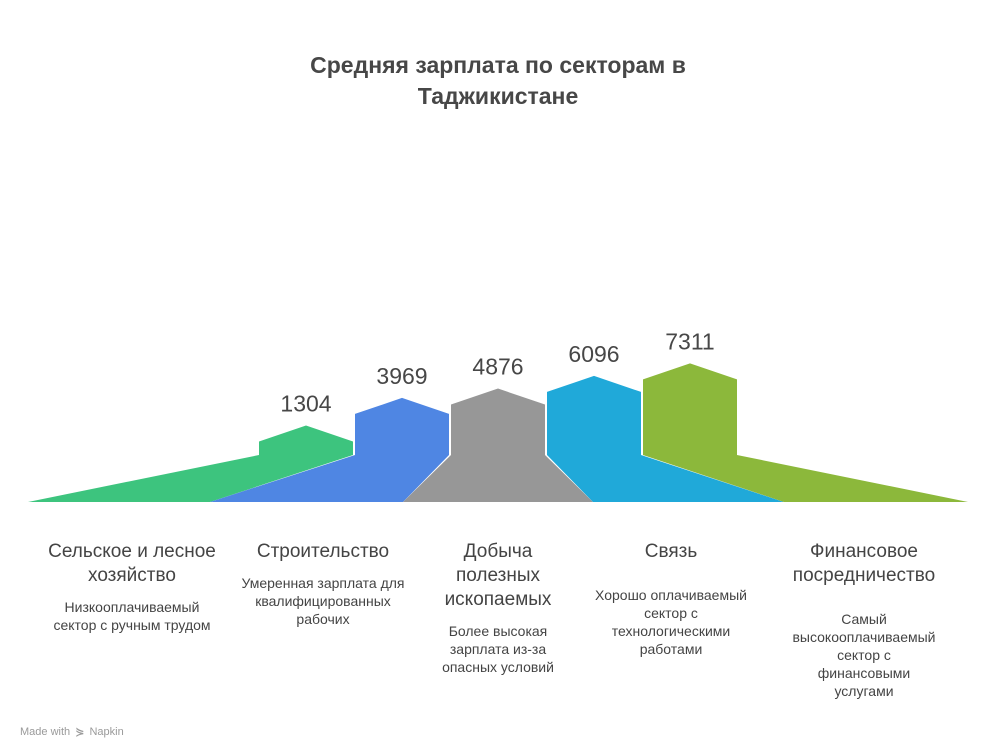 The width and height of the screenshot is (996, 756). Describe the element at coordinates (80, 732) in the screenshot. I see `napkin-logo-icon: ⋟` at that location.